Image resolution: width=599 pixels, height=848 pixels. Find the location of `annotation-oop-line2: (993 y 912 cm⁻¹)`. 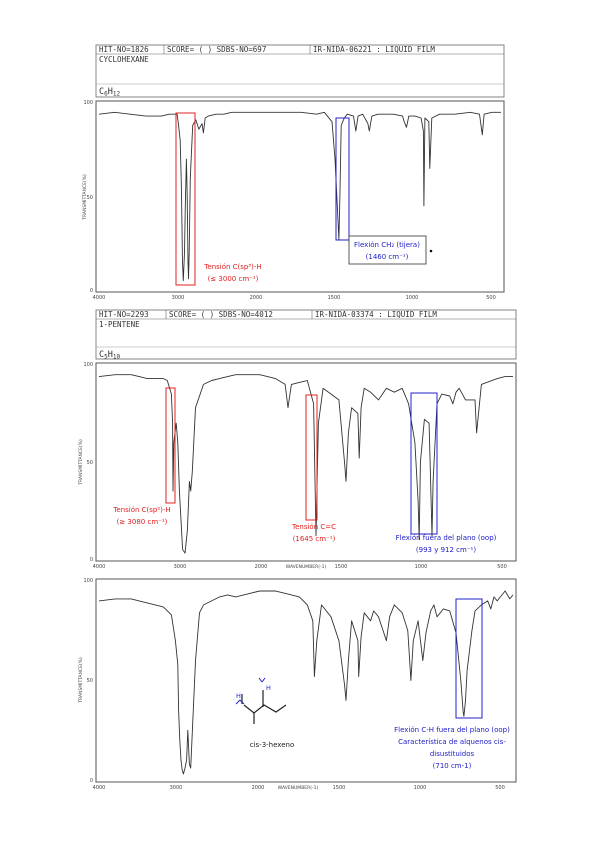

annotation-oop-line2: (993 y 912 cm⁻¹) is located at coordinates (446, 550).